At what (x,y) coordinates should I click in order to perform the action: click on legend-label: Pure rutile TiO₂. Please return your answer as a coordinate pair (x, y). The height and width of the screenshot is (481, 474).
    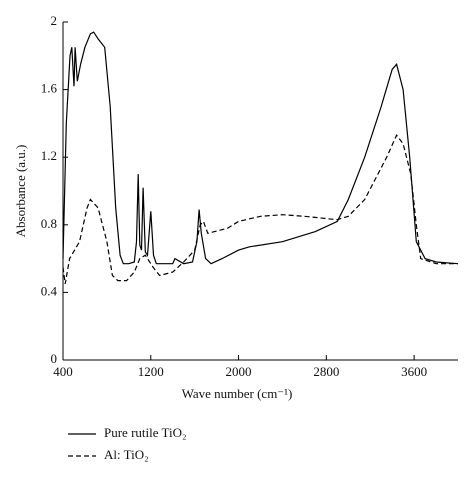
    Looking at the image, I should click on (145, 432).